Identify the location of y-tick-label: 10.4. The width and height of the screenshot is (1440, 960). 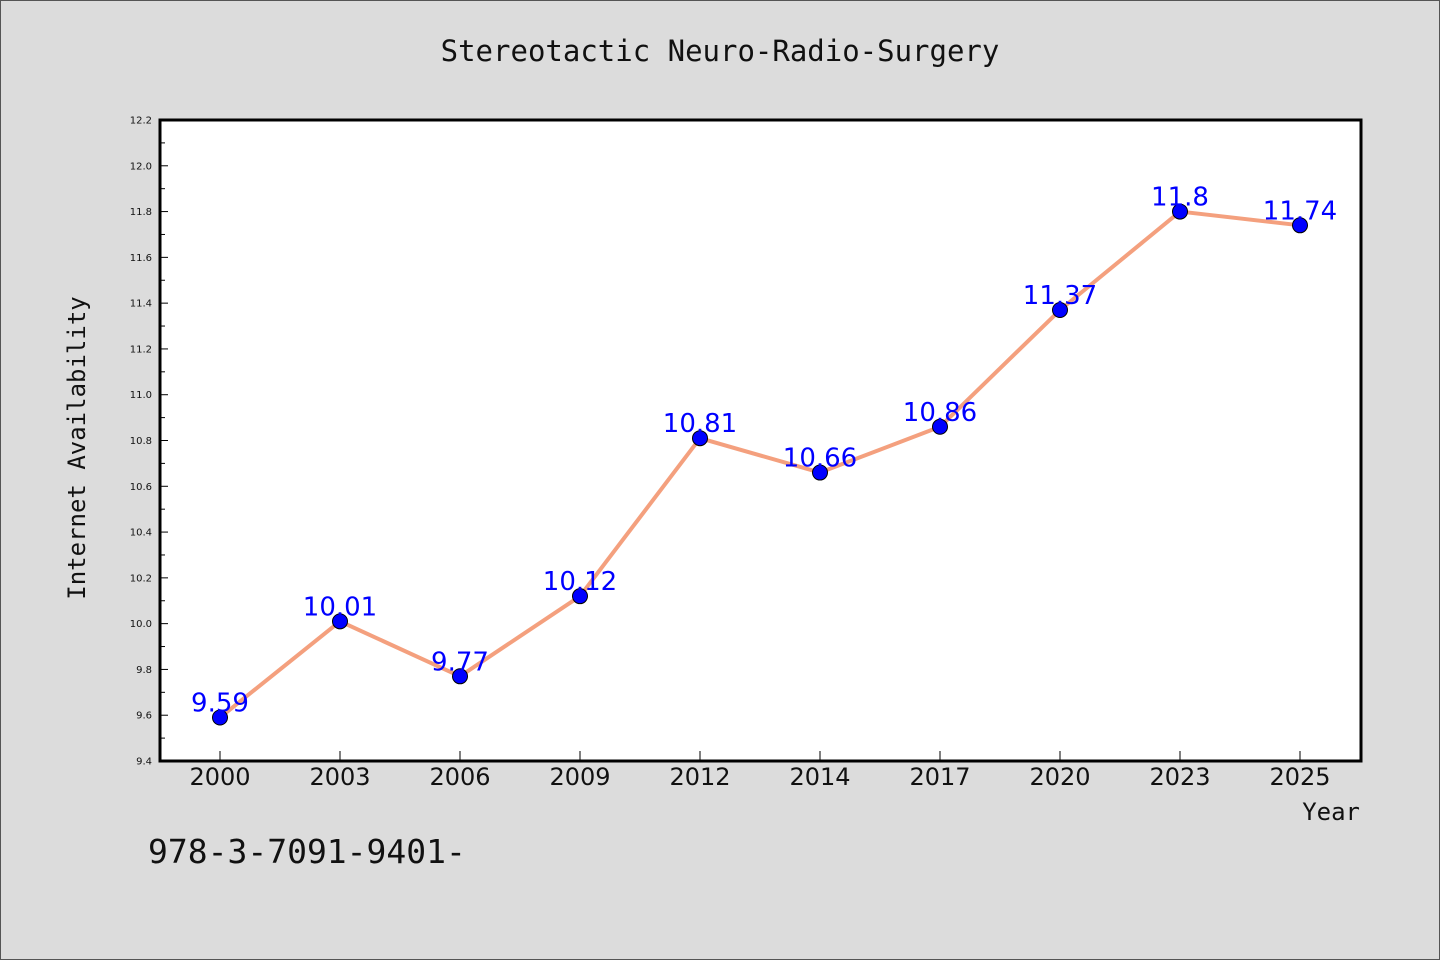
(141, 533).